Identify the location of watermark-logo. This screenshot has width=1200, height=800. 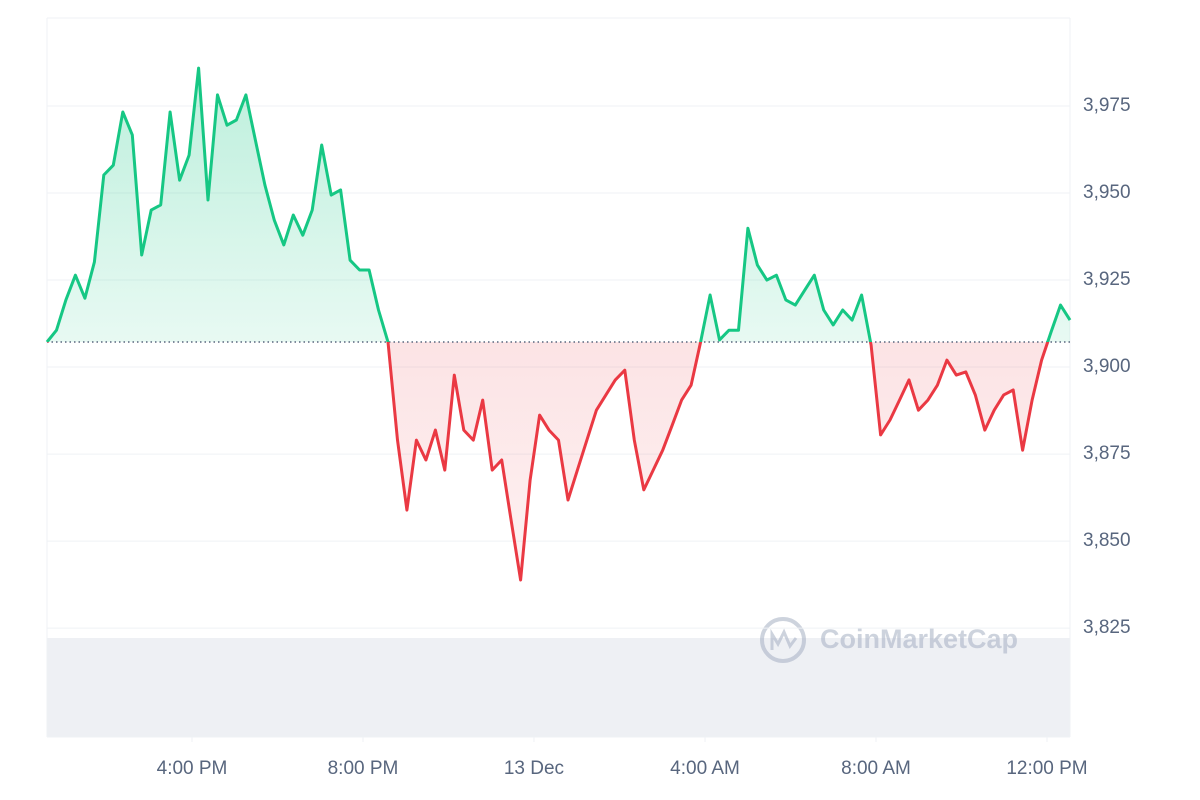
(783, 640).